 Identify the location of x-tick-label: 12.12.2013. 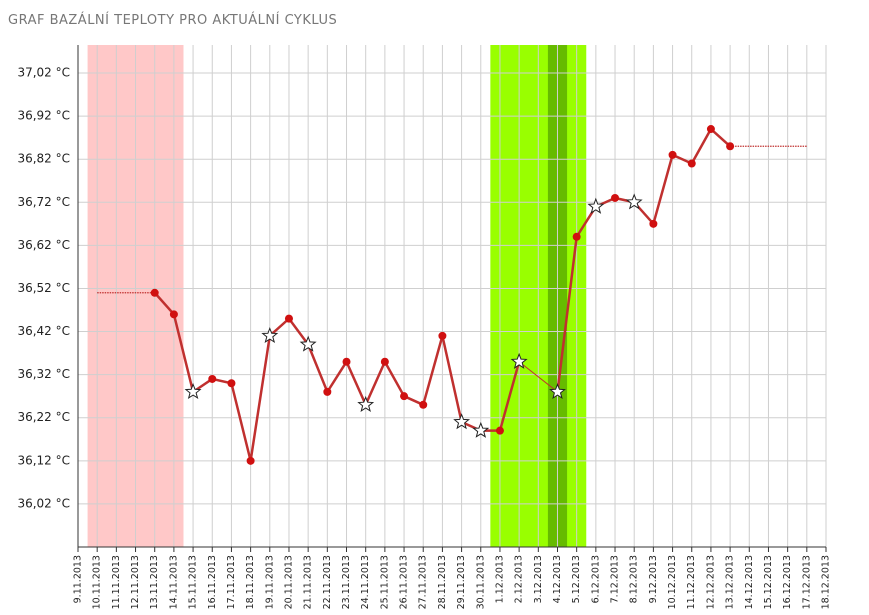
(710, 582).